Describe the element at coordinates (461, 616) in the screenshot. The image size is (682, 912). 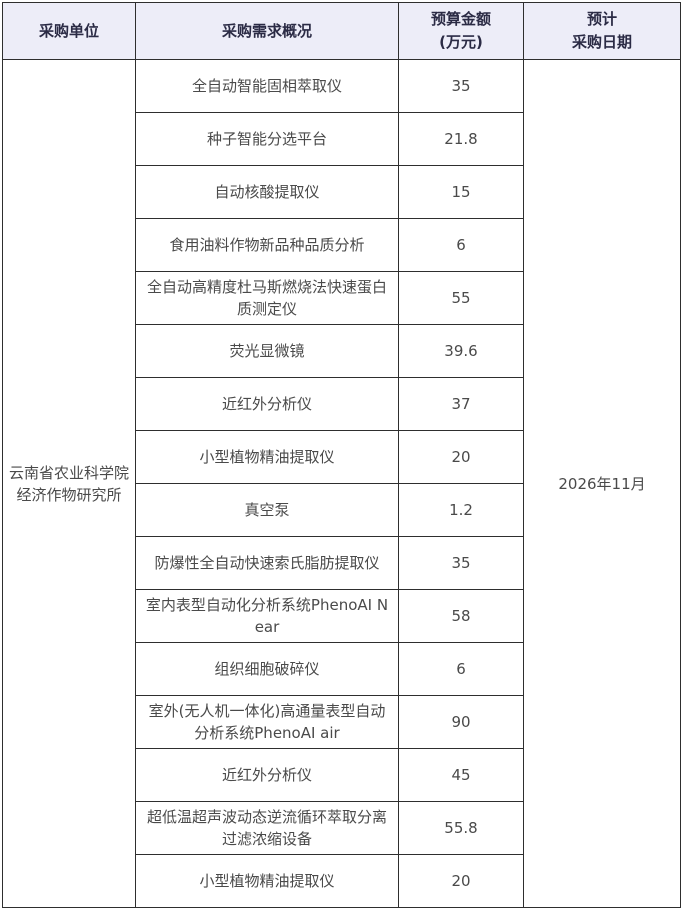
I see `budget-cell: 58` at that location.